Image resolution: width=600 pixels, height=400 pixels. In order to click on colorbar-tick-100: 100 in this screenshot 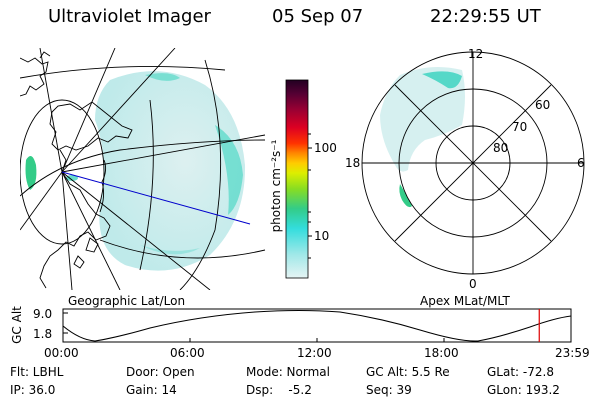, I will do `click(325, 148)`.